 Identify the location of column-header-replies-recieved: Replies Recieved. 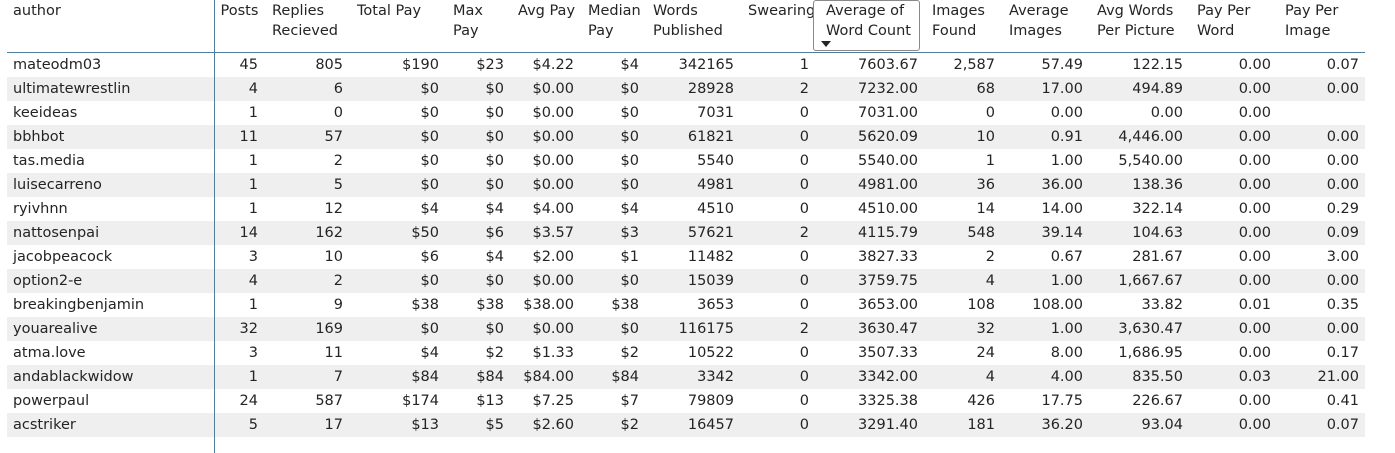
(306, 26).